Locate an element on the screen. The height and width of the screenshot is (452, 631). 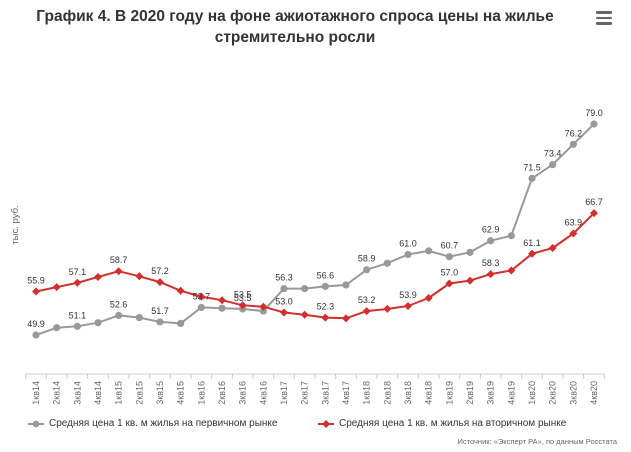
x-tick-label: 3кв16 is located at coordinates (243, 393).